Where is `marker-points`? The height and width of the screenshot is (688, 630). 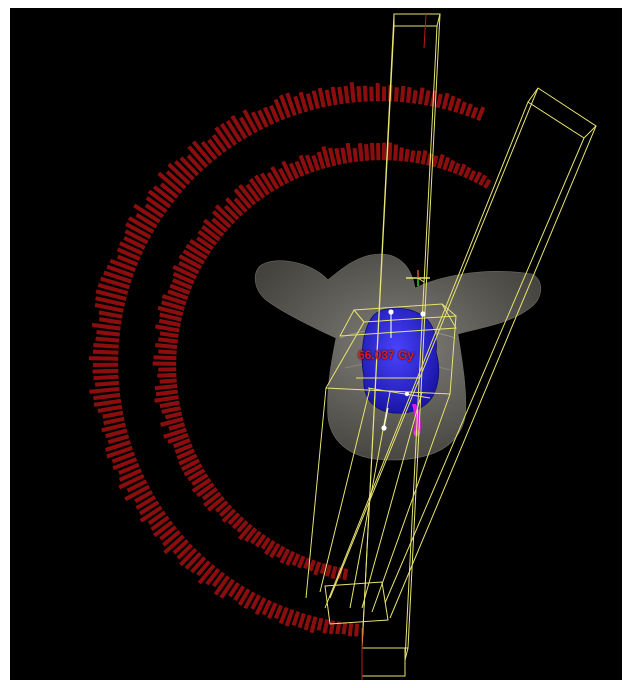
marker-points is located at coordinates (403, 370).